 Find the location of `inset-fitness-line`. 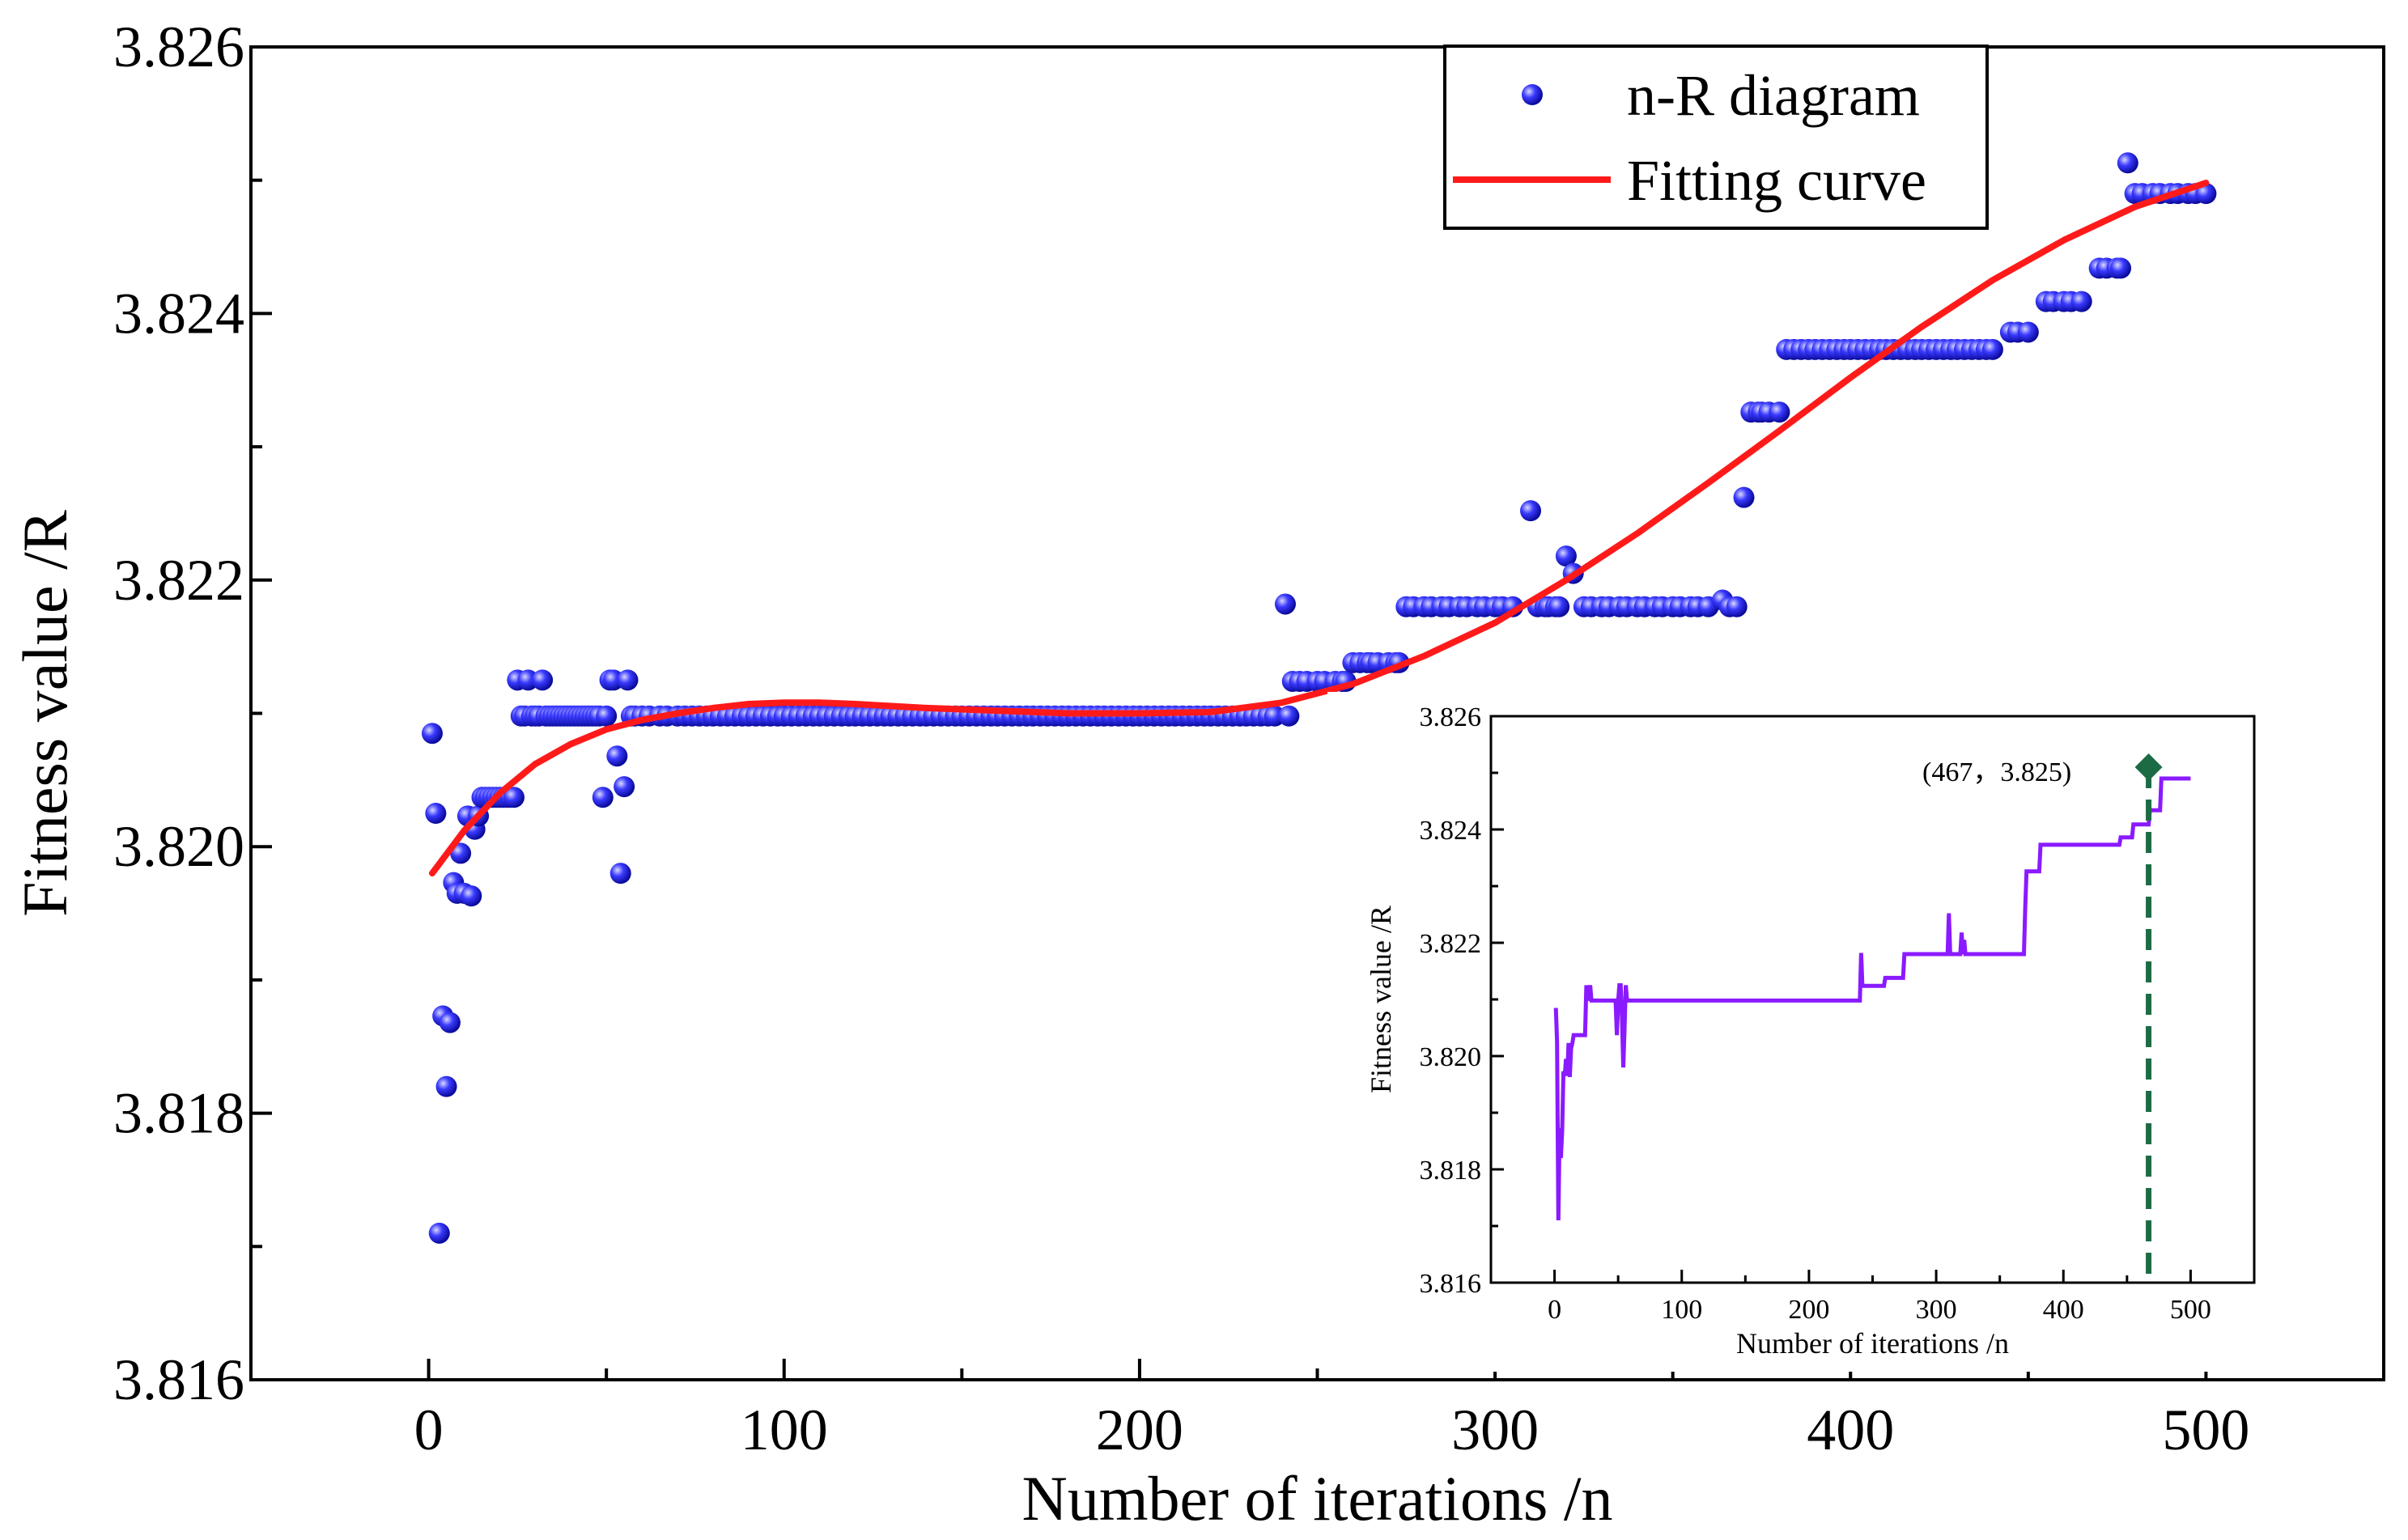

inset-fitness-line is located at coordinates (1872, 998).